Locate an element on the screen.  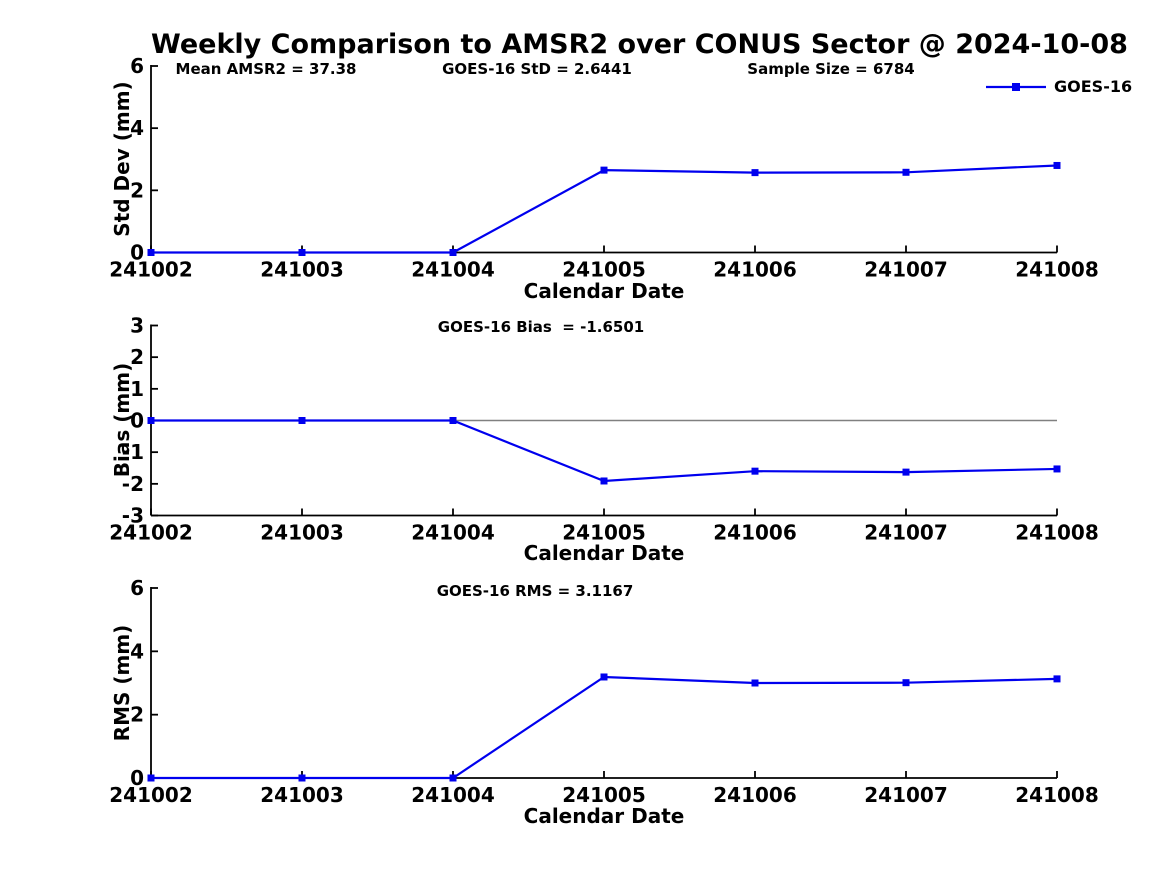
legend-line-icon is located at coordinates (1016, 87).